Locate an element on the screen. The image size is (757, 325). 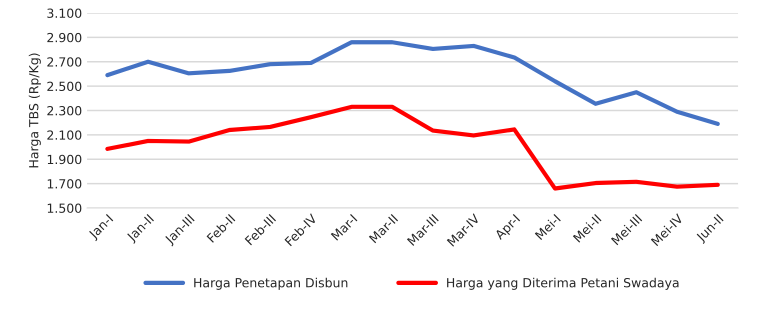
y-tick-label: 1.500 is located at coordinates (65, 208).